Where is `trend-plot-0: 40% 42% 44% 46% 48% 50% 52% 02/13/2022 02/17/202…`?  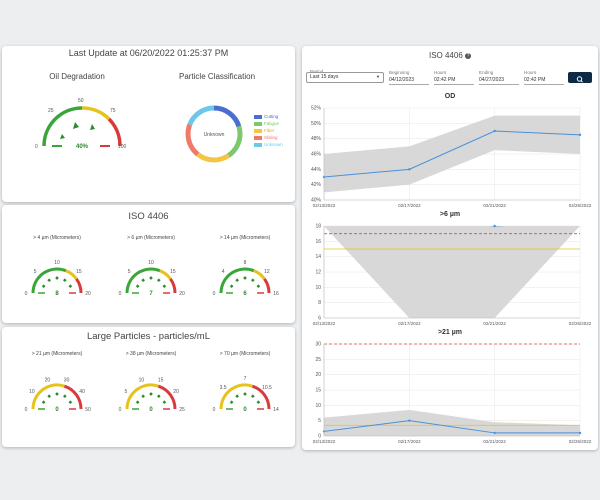 trend-plot-0: 40% 42% 44% 46% 48% 50% 52% 02/13/2022 02/17/202… is located at coordinates (451, 157).